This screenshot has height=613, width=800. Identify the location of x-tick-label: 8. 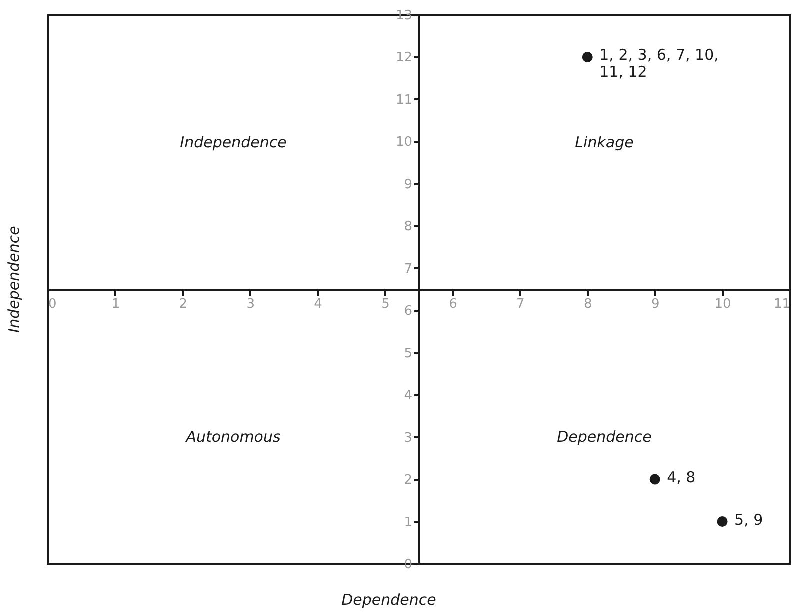
(588, 304).